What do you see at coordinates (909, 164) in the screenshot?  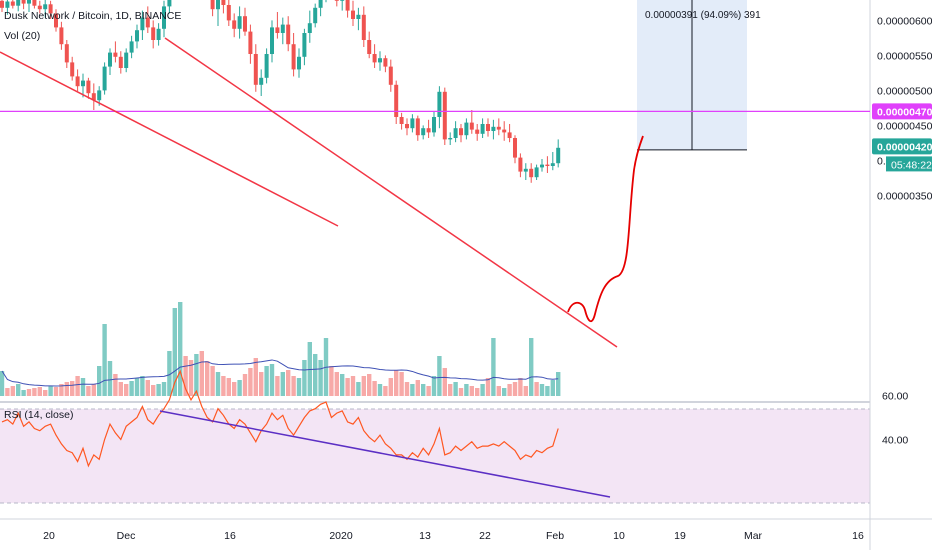 I see `countdown-badge` at bounding box center [909, 164].